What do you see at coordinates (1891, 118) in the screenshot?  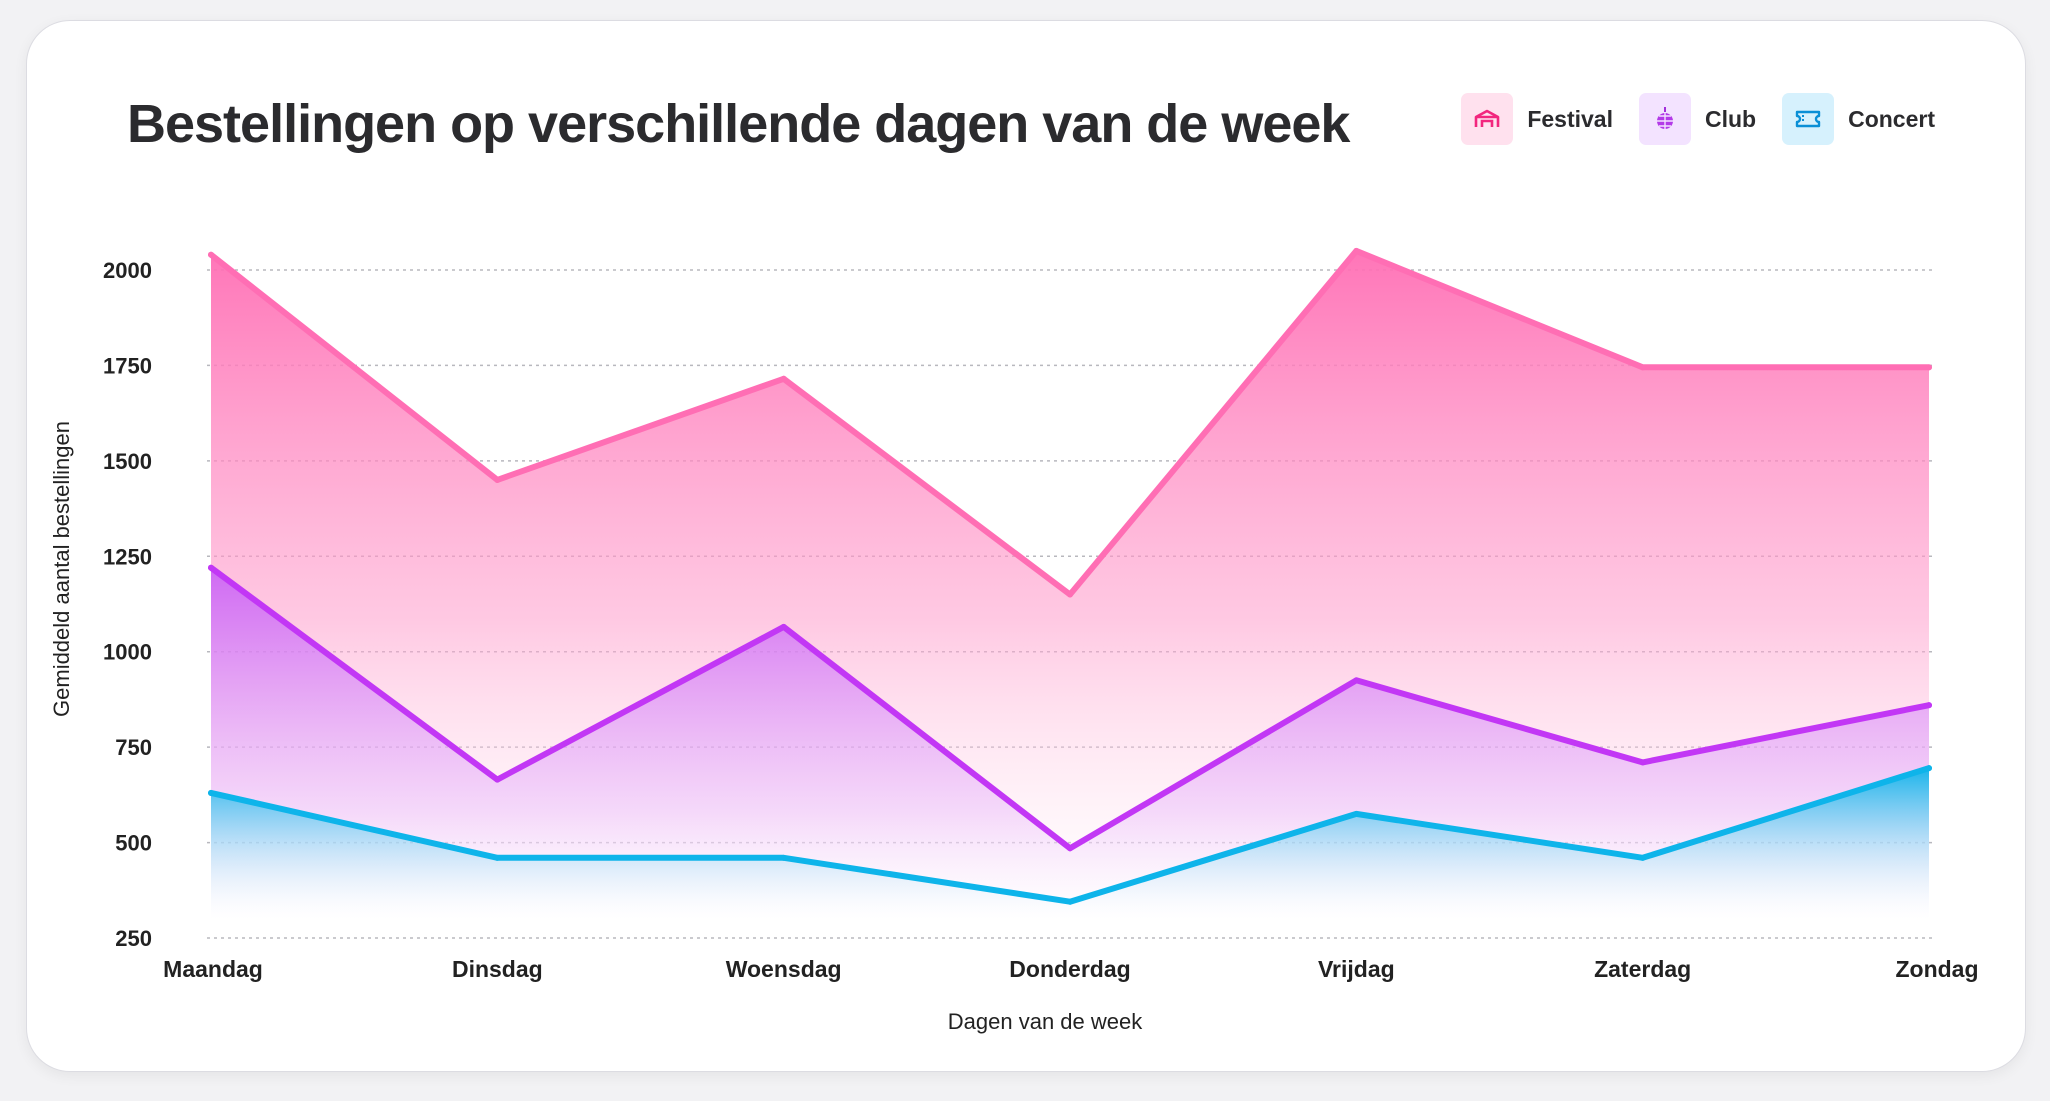 I see `legend-label-concert: Concert` at bounding box center [1891, 118].